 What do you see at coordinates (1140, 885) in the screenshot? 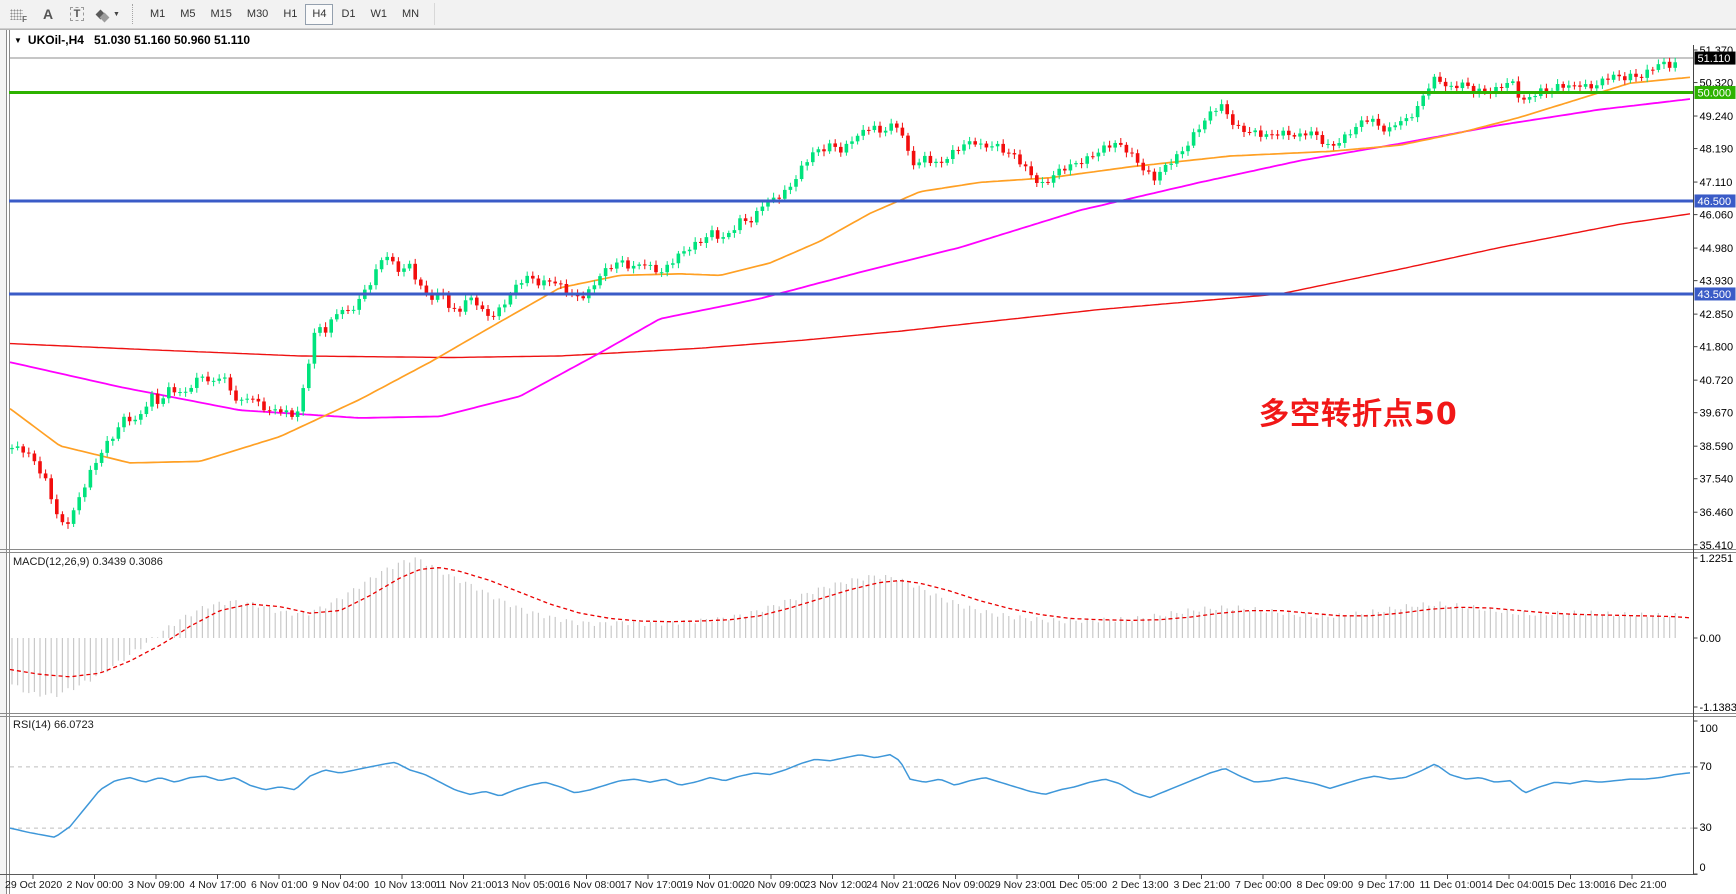
I see `time-label: 2 Dec 13:00` at bounding box center [1140, 885].